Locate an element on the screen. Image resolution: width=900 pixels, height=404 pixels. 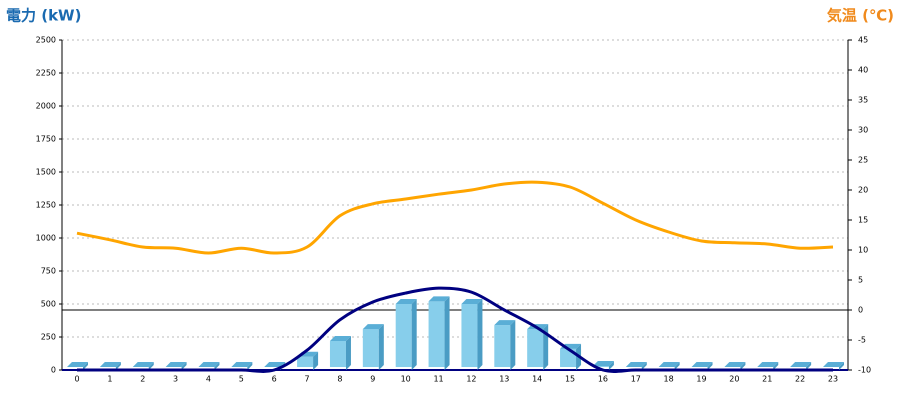
y2-axis-title: 気温 (℃) is located at coordinates (860, 16).